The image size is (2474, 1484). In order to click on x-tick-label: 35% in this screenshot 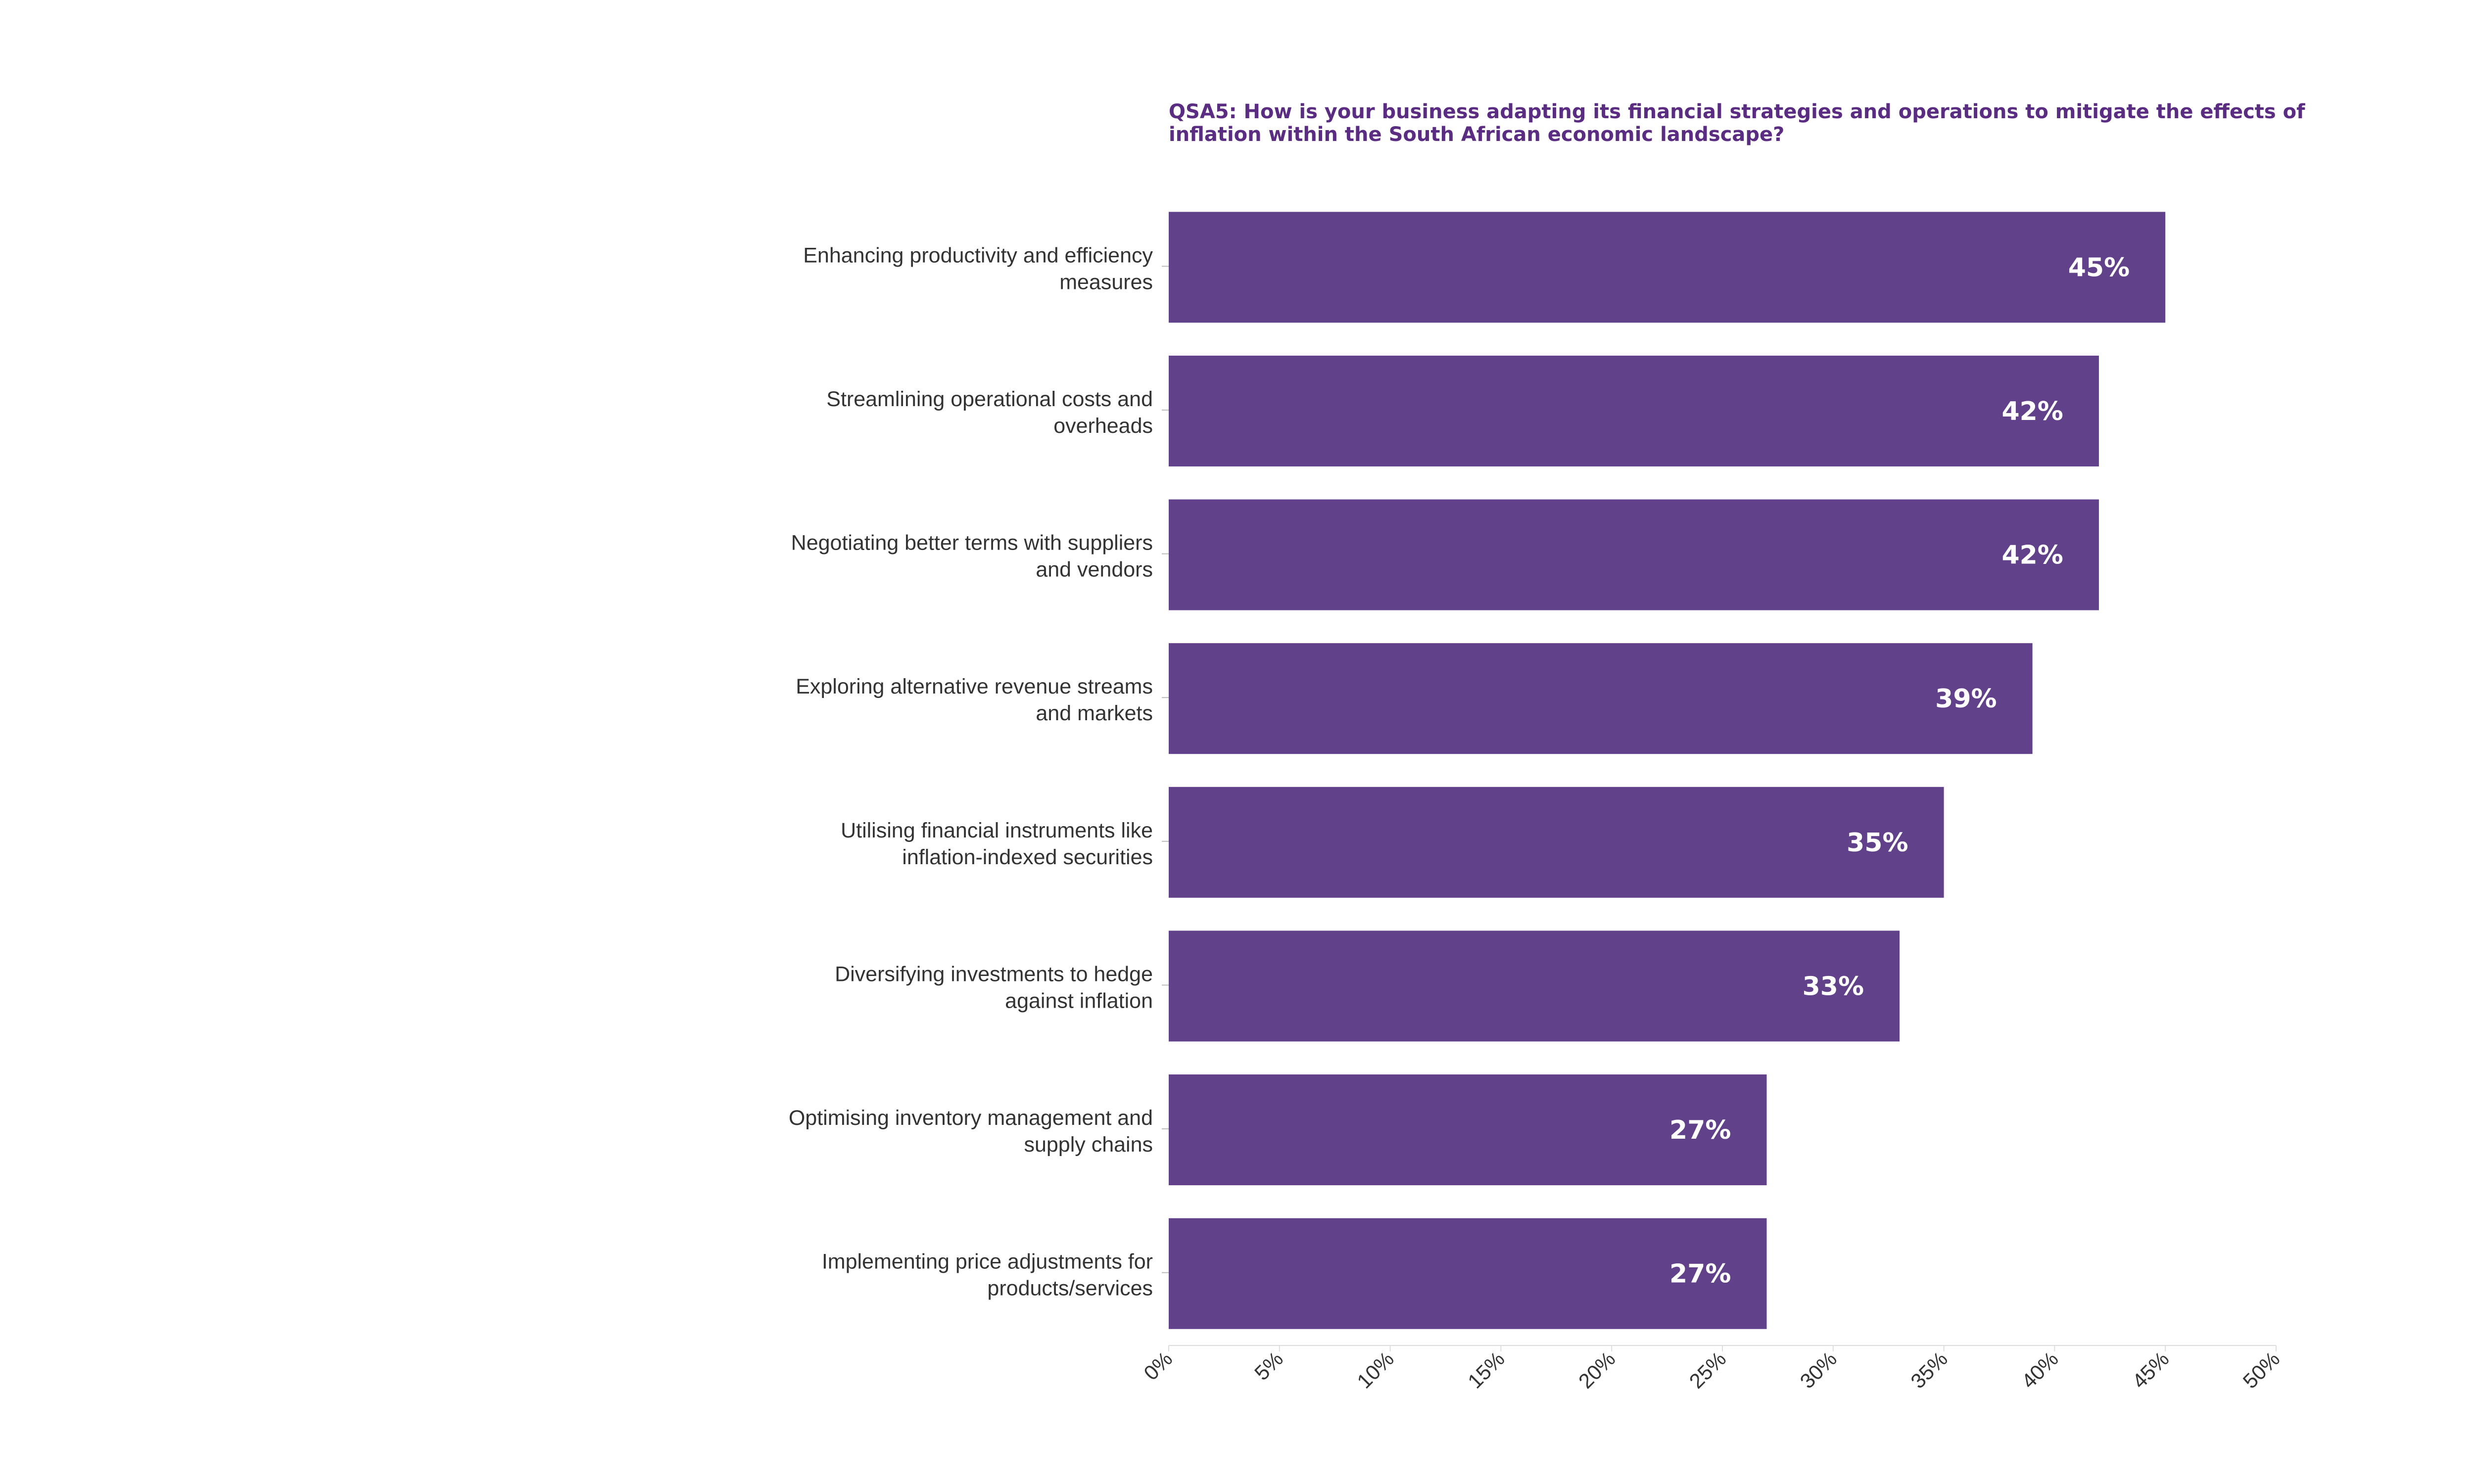, I will do `click(1929, 1370)`.